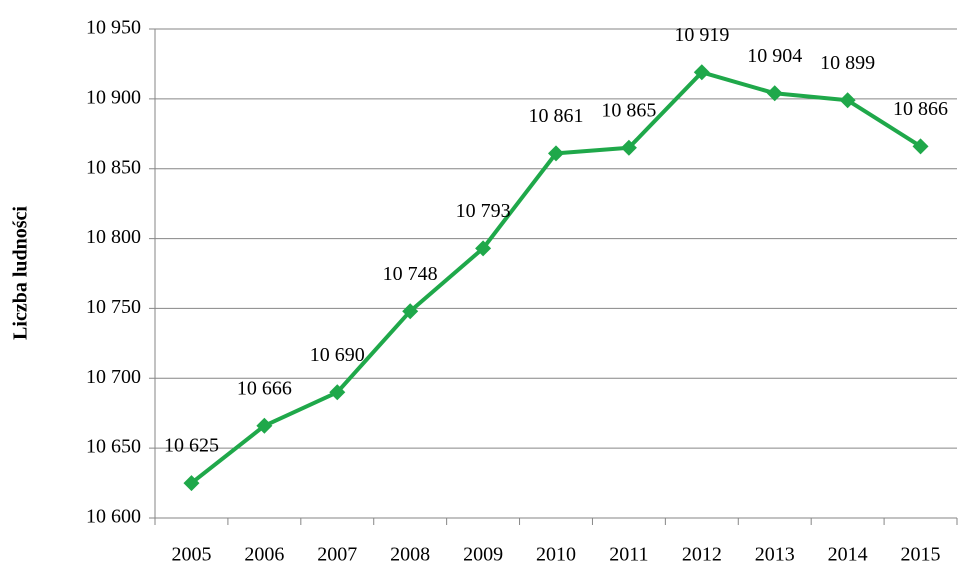 This screenshot has width=958, height=567. I want to click on x-tick-label: 2008, so click(410, 555).